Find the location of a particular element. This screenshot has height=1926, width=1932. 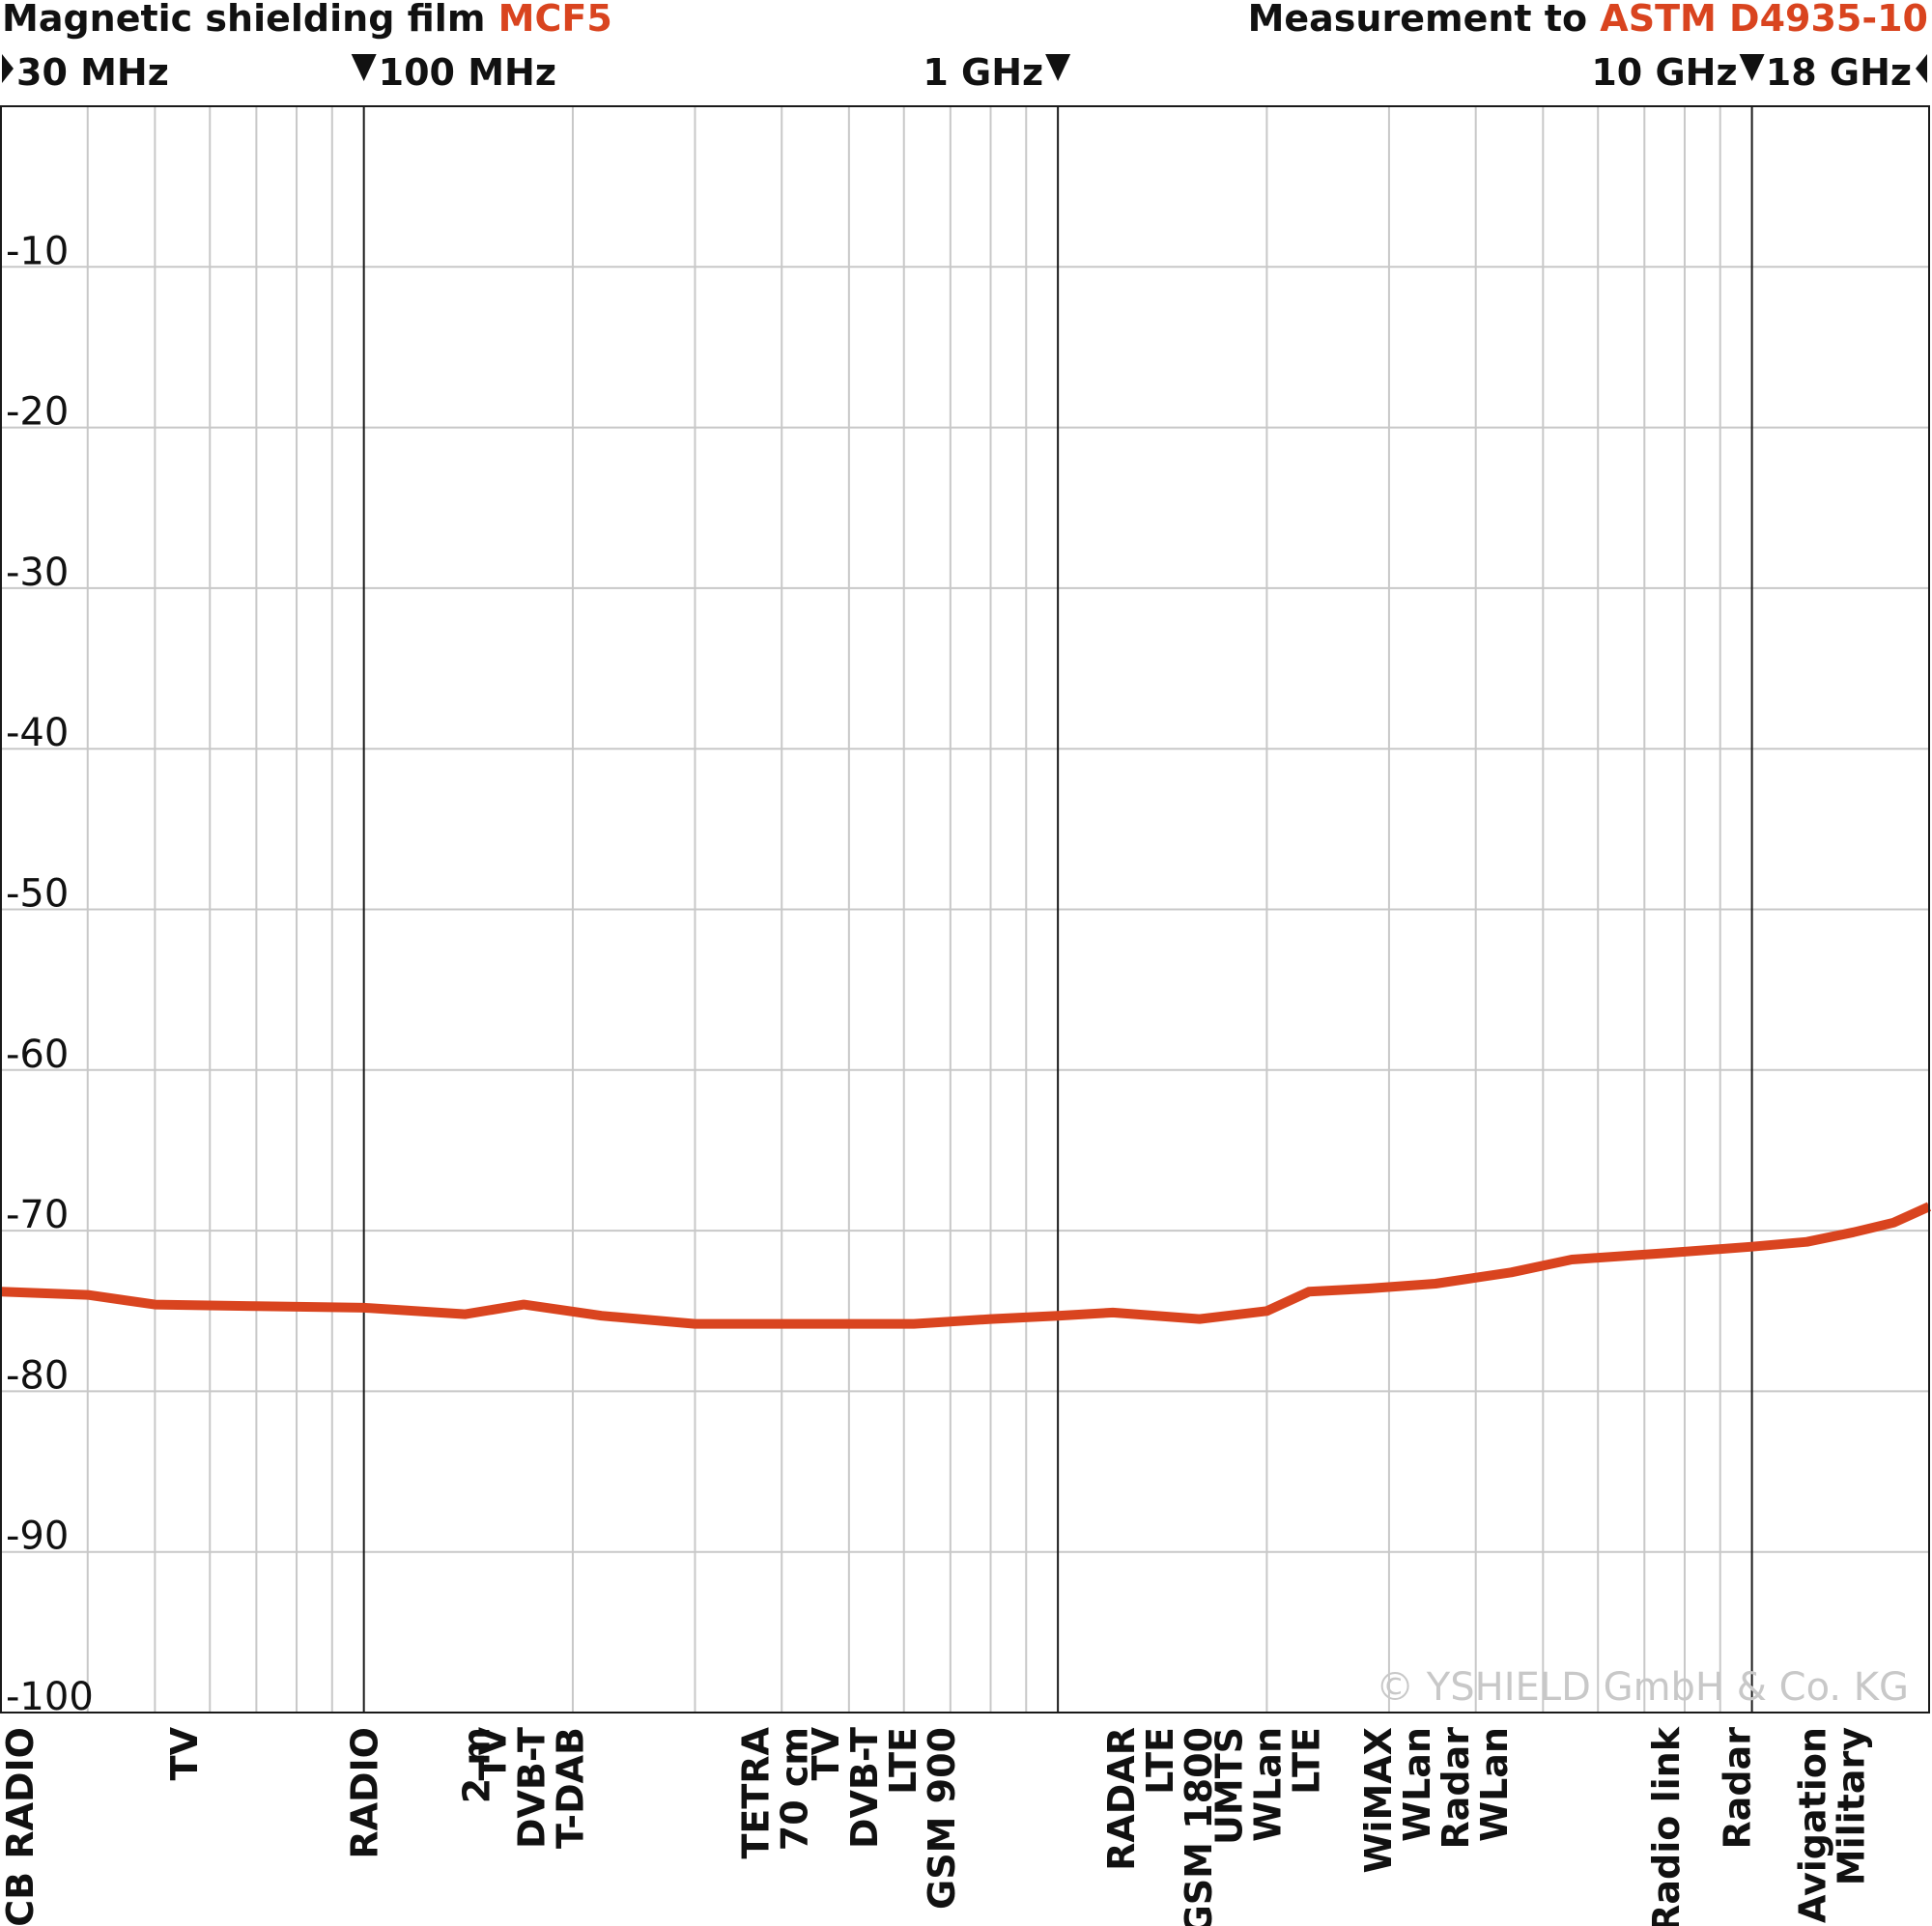

y-tick-label: -40 is located at coordinates (37, 733).